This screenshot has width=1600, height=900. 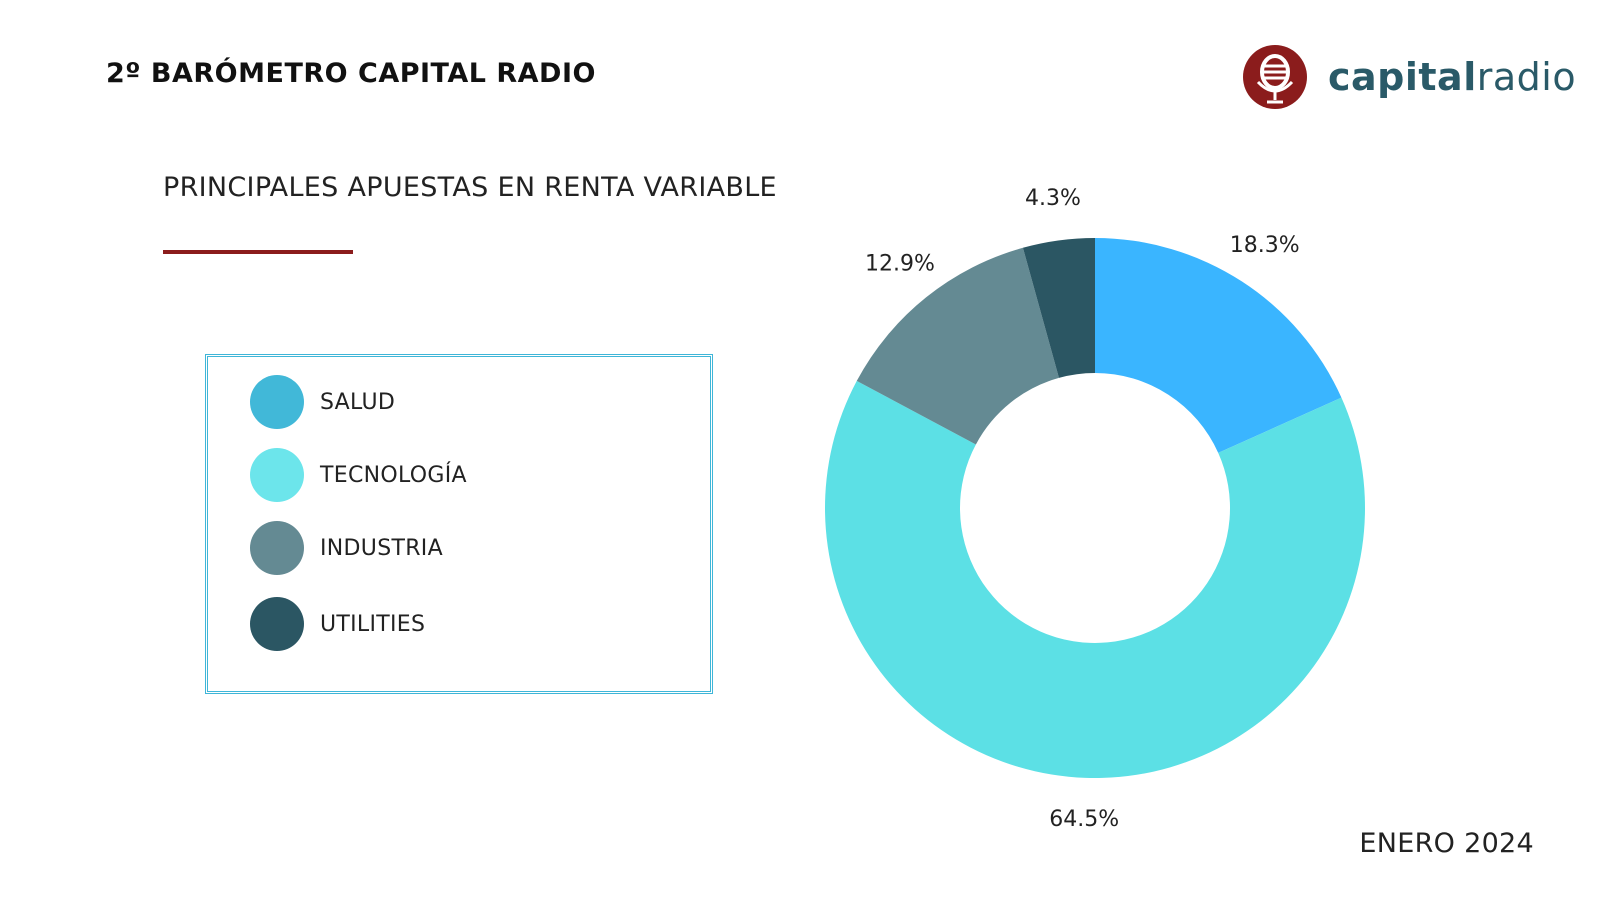 I want to click on legend-item-utilities: UTILITIES, so click(x=337, y=624).